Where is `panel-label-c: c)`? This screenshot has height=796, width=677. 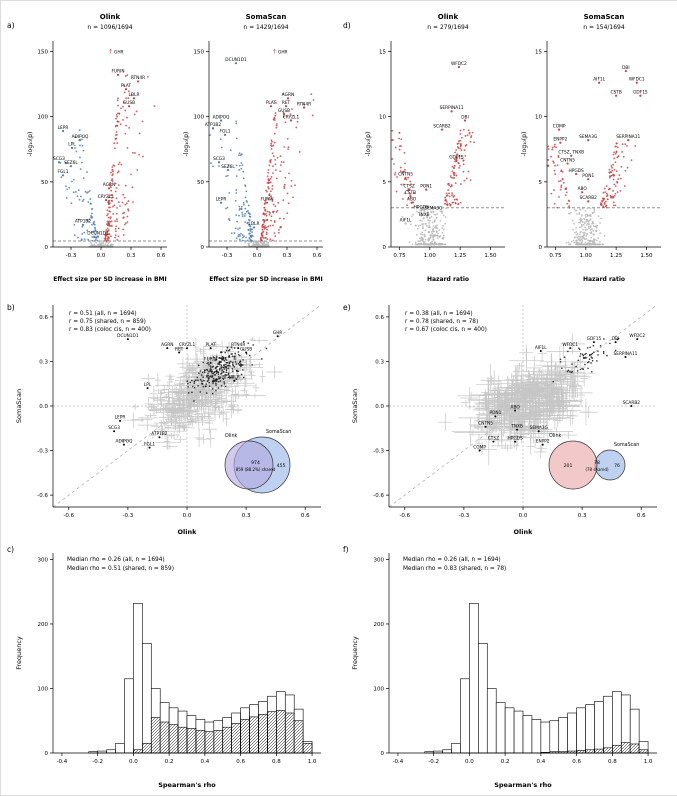 panel-label-c: c) is located at coordinates (11, 549).